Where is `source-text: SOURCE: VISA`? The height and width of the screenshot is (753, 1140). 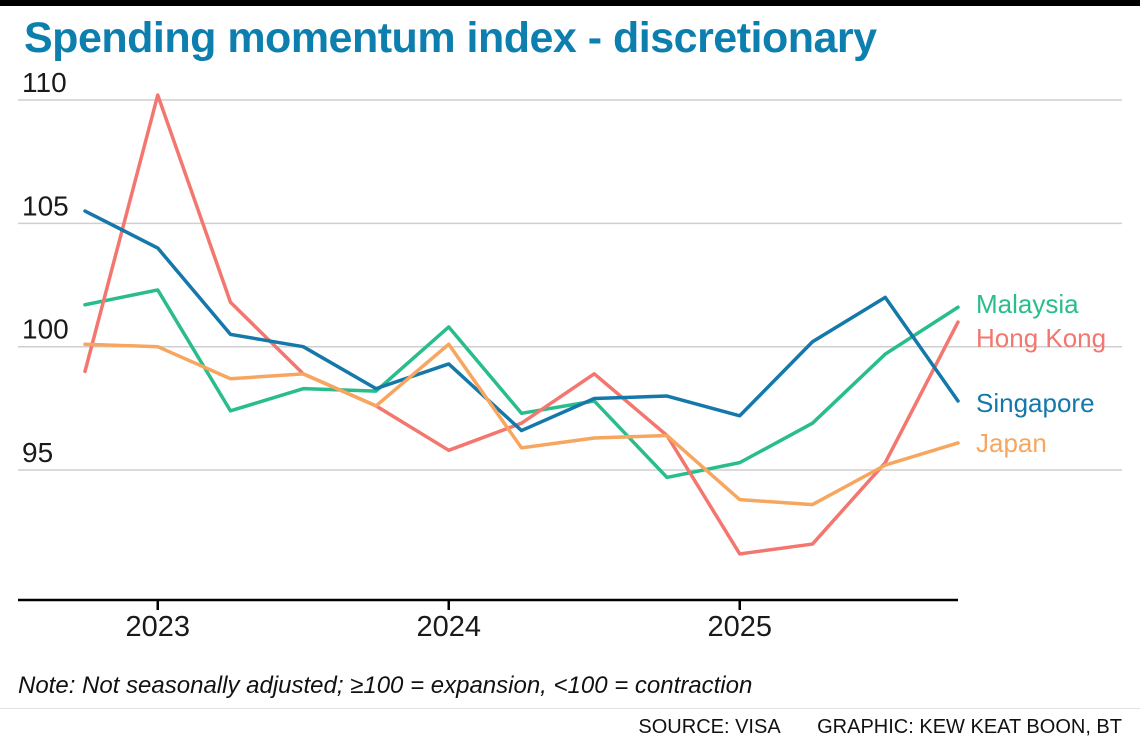
source-text: SOURCE: VISA is located at coordinates (709, 727).